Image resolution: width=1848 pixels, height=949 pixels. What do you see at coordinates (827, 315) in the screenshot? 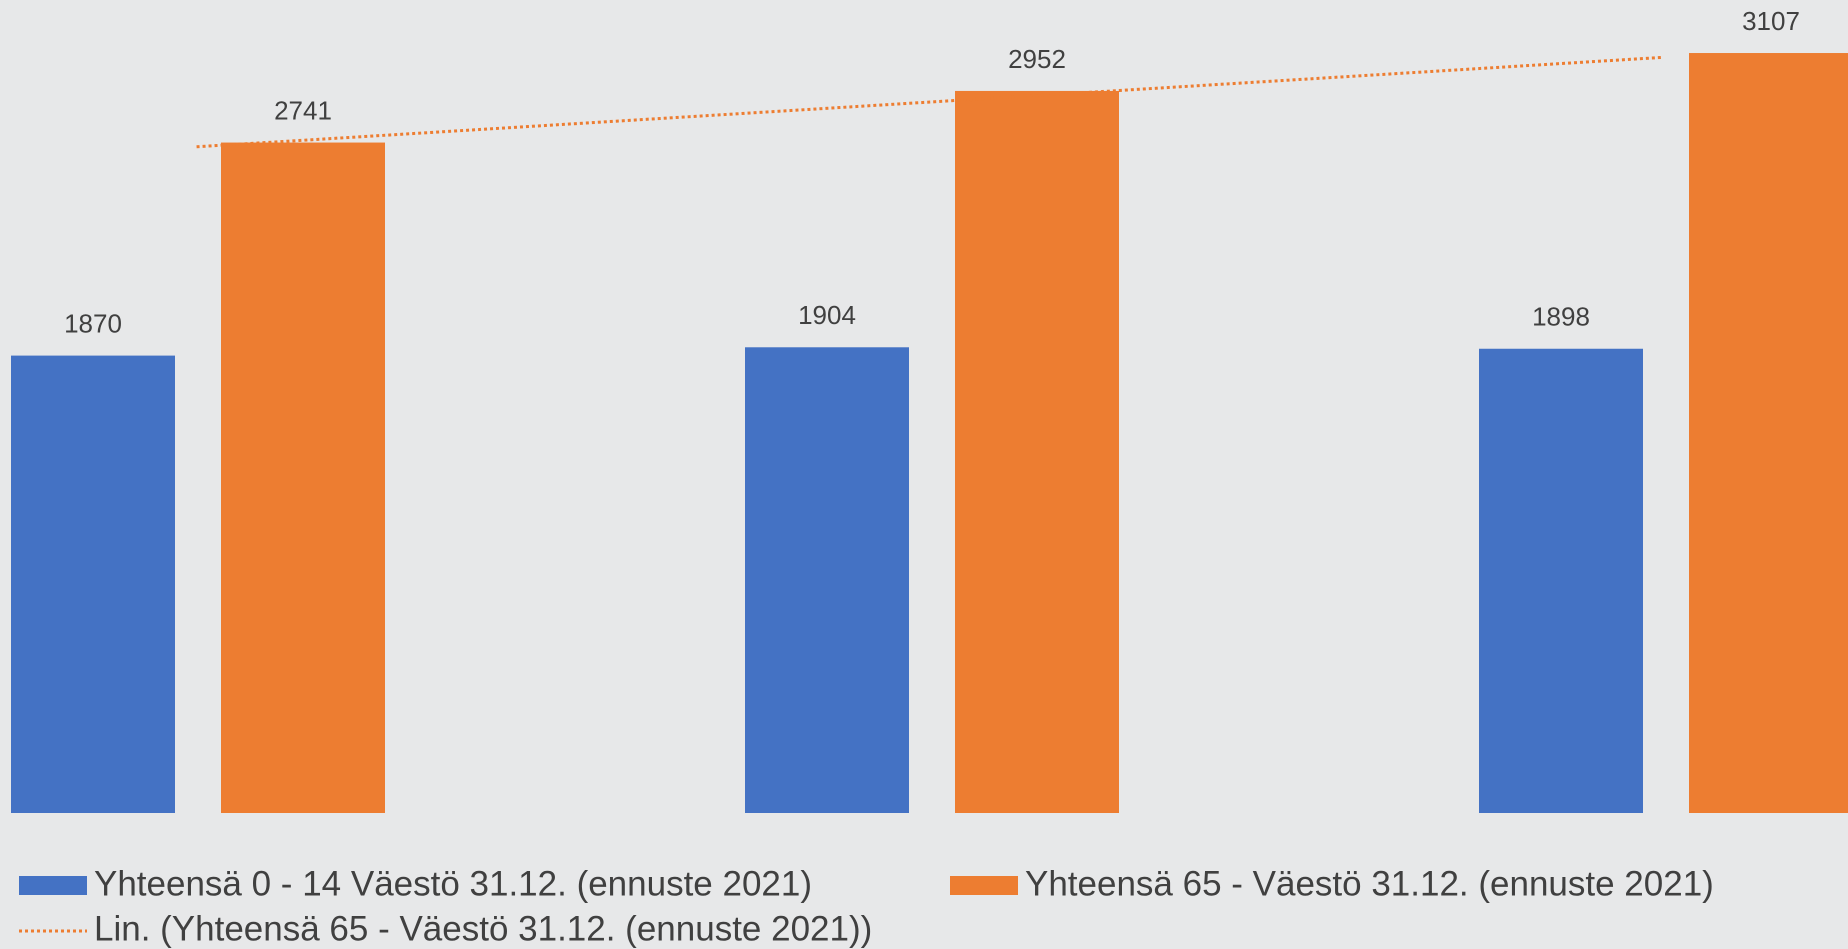
I see `data-label: 1904` at bounding box center [827, 315].